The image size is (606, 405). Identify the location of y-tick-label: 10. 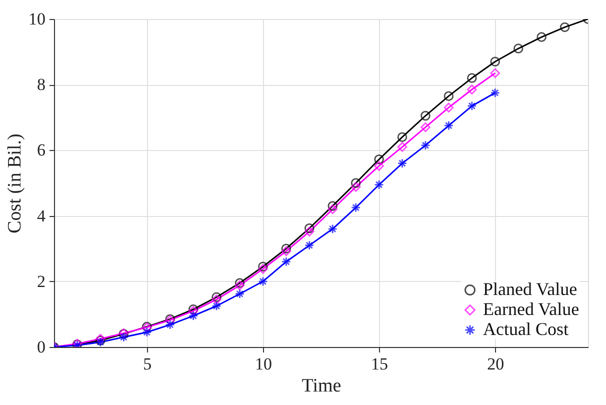
(37, 19).